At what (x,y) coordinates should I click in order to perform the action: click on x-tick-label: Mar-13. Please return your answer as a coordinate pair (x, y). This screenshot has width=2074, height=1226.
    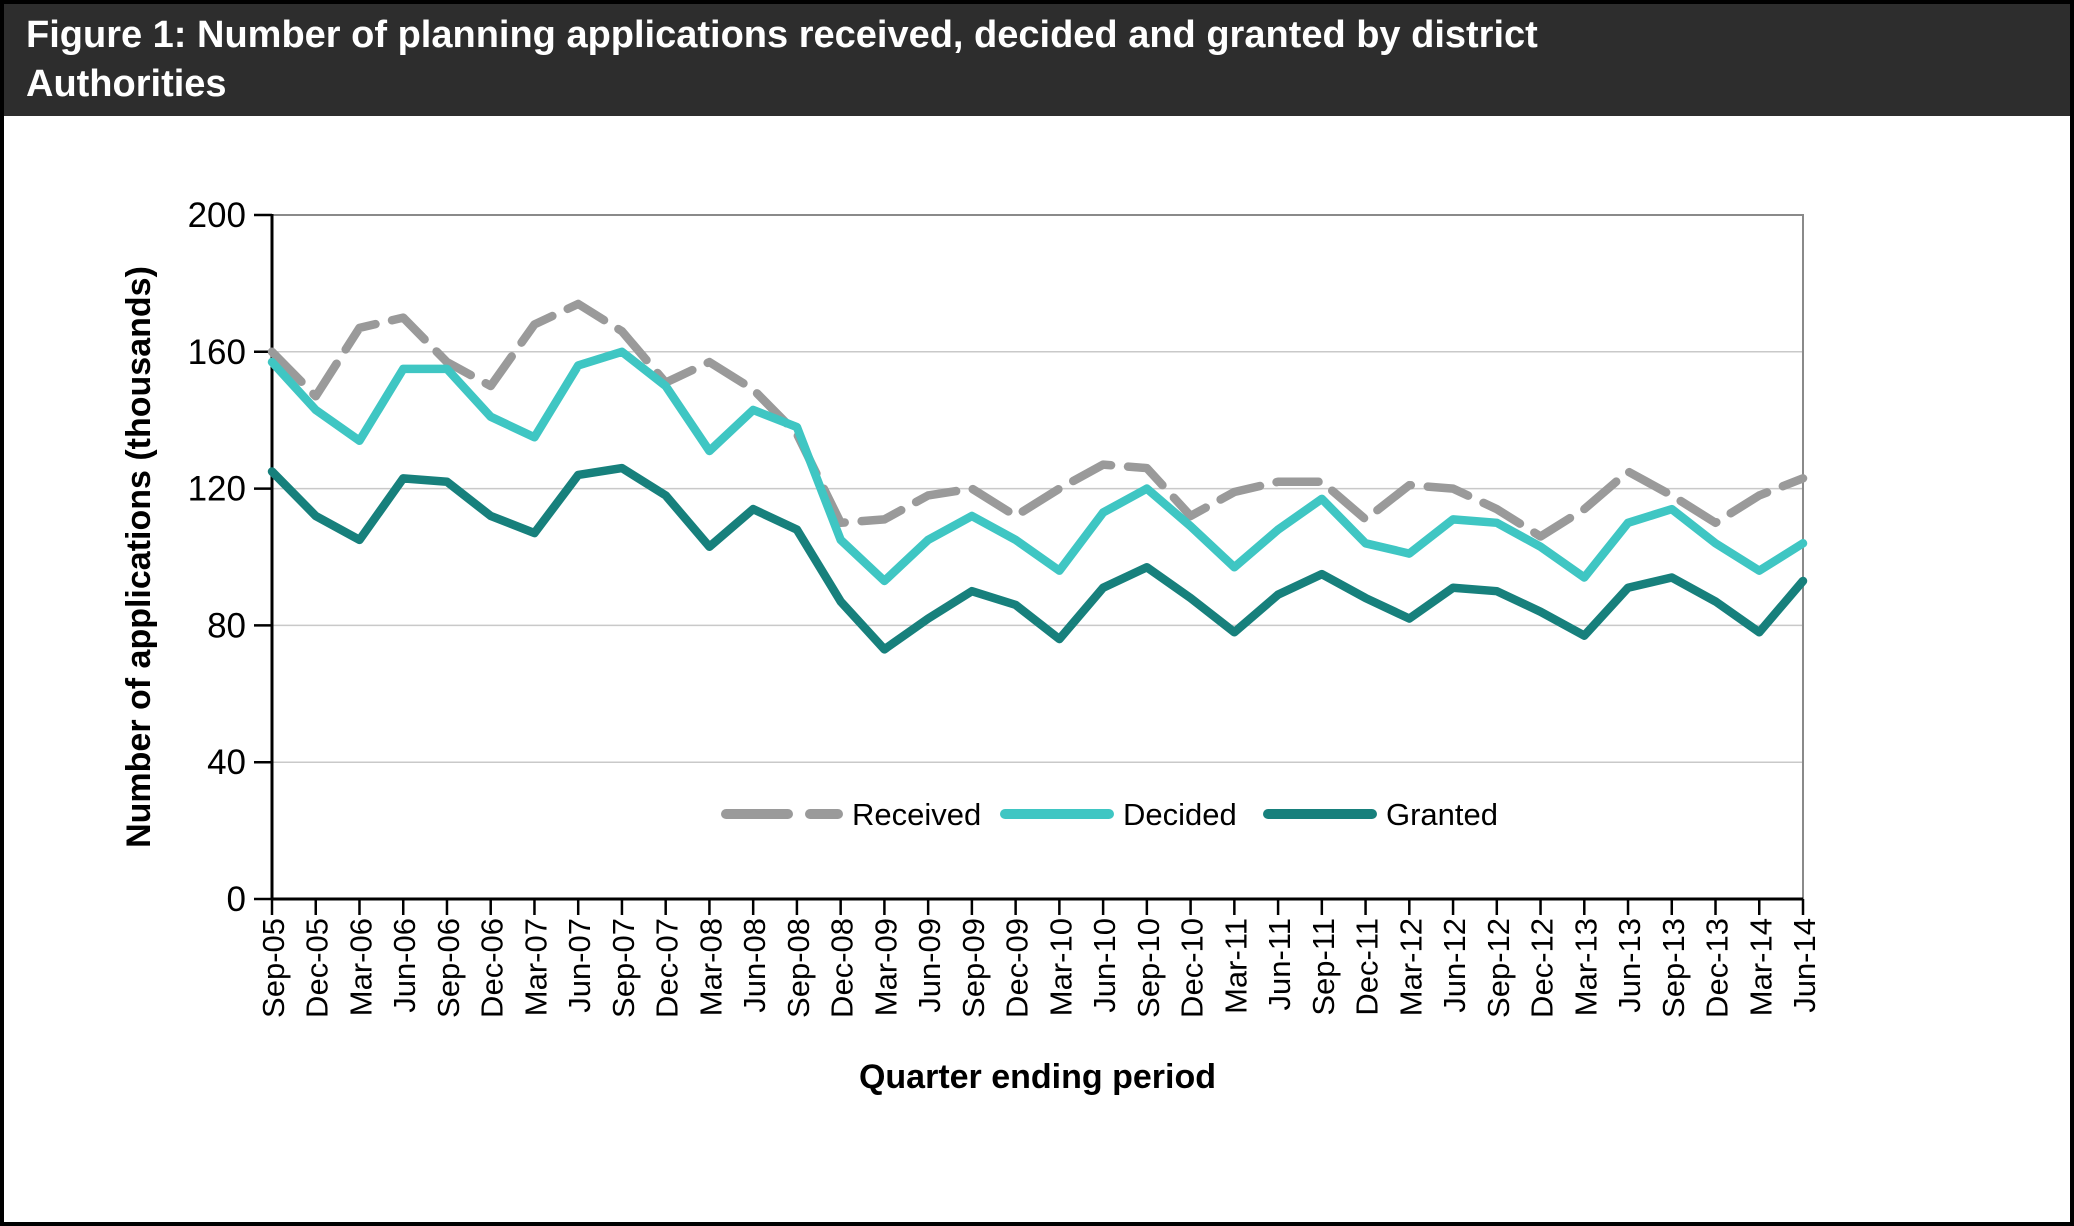
    Looking at the image, I should click on (1585, 967).